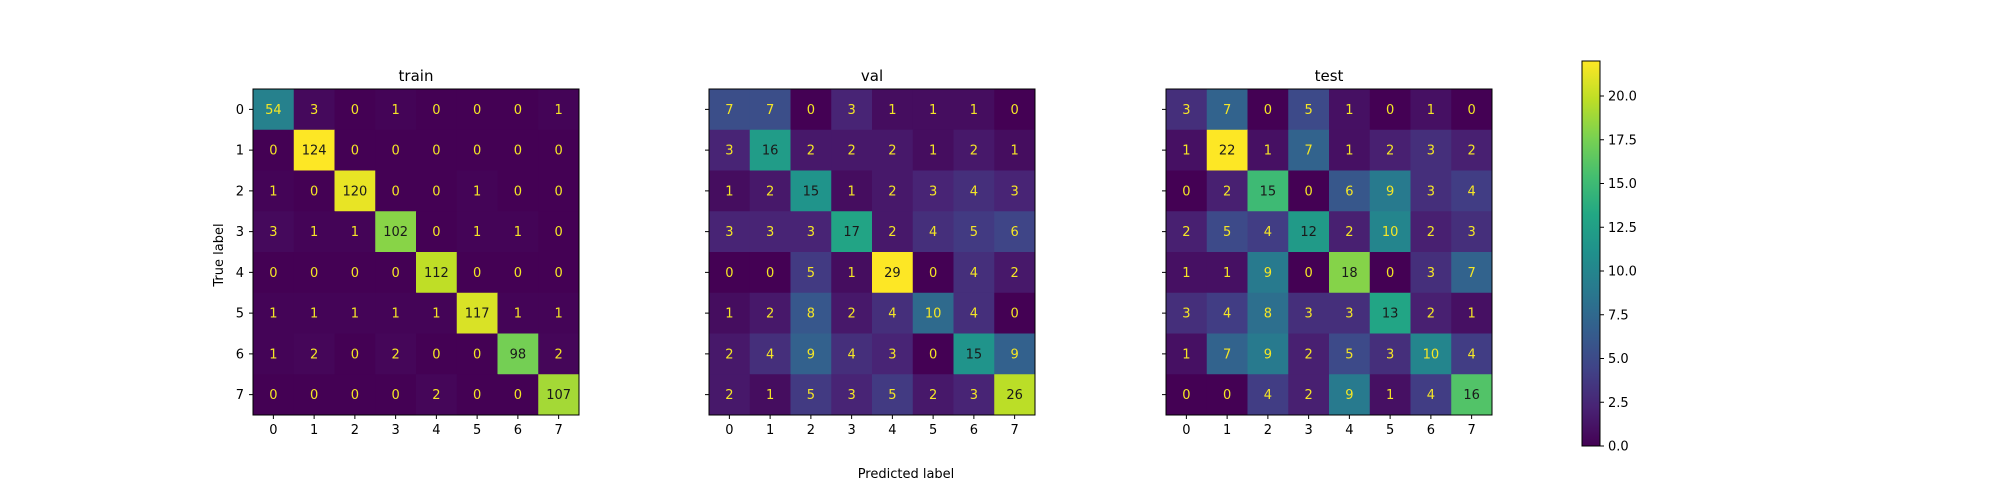 This screenshot has width=2000, height=504. I want to click on cell-value-label: 5, so click(974, 232).